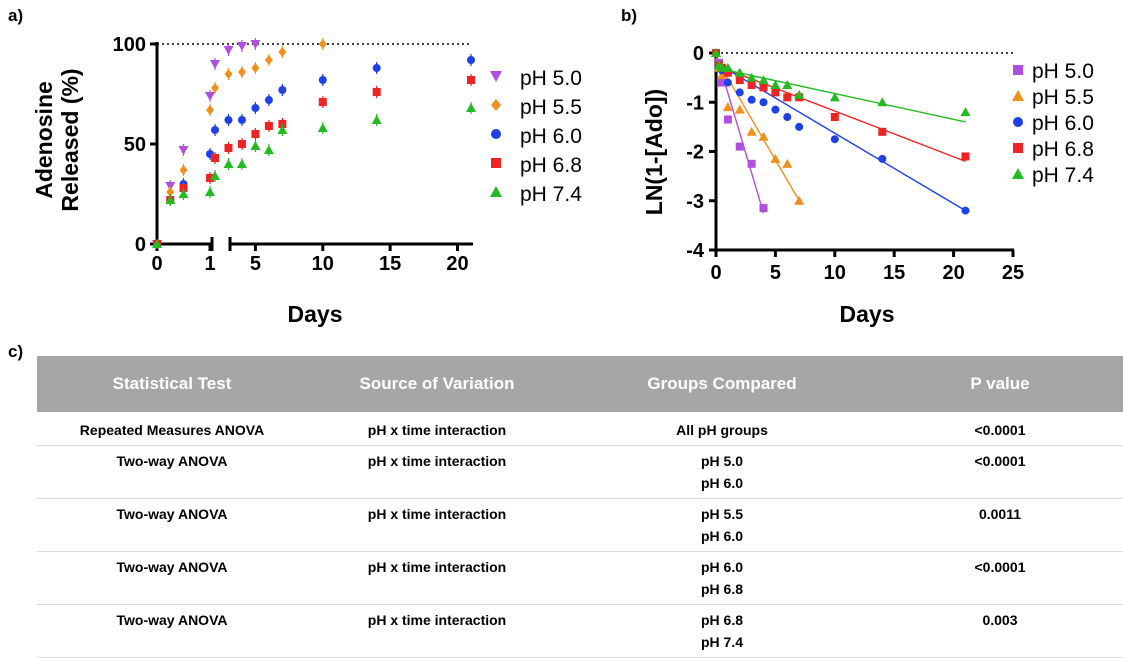  I want to click on cell-groups: pH 5.5 pH 6.0, so click(722, 525).